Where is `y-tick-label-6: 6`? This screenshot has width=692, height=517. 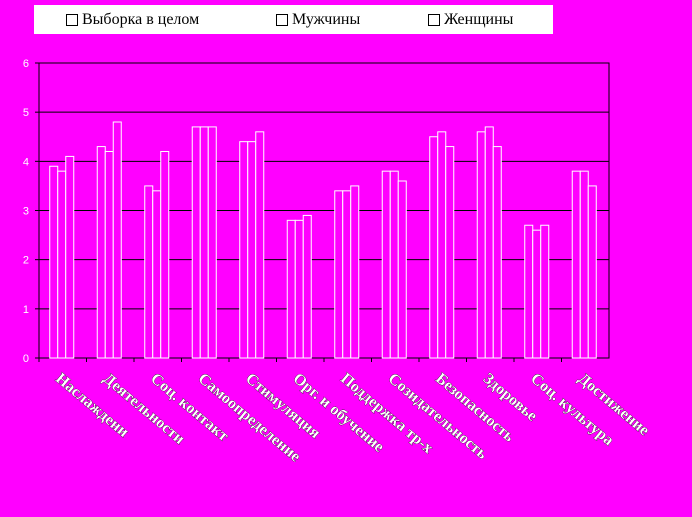 y-tick-label-6: 6 is located at coordinates (26, 64).